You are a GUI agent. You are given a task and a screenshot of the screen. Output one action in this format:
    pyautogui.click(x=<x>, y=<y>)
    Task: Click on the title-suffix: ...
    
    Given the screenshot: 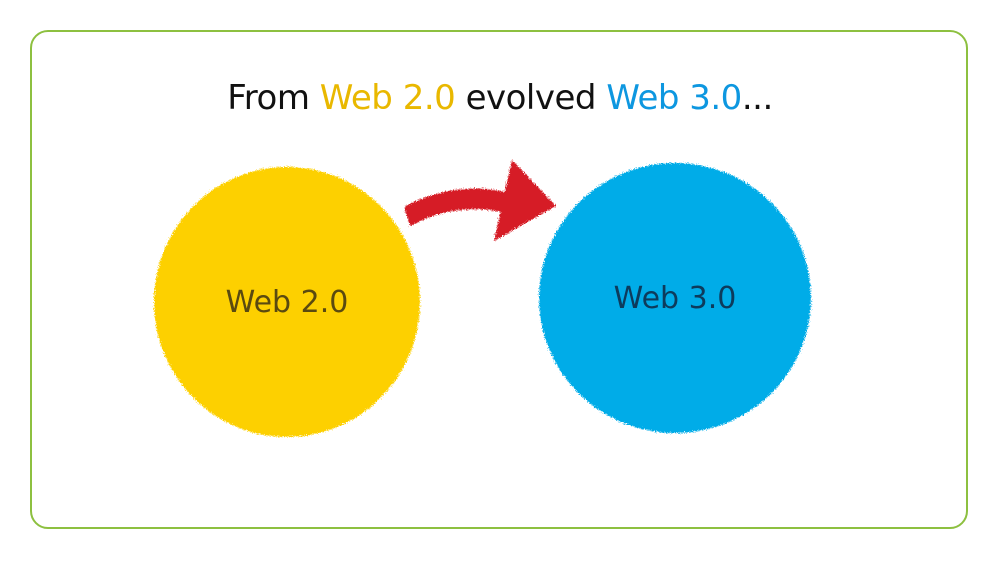 What is the action you would take?
    pyautogui.click(x=757, y=98)
    